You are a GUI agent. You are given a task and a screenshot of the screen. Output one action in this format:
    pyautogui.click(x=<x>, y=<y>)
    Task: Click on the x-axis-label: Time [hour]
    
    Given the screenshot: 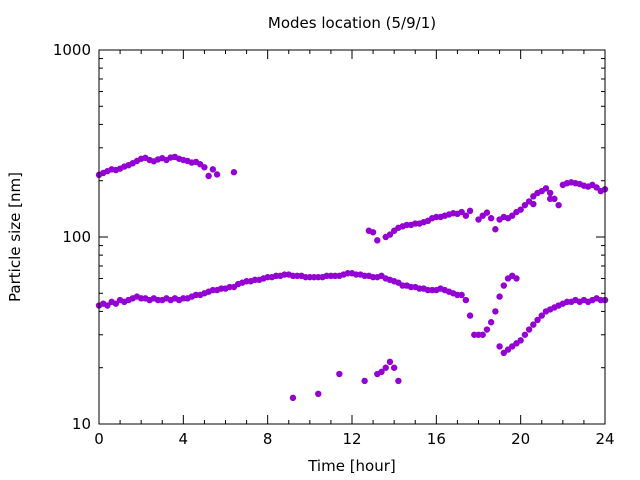 What is the action you would take?
    pyautogui.click(x=351, y=466)
    